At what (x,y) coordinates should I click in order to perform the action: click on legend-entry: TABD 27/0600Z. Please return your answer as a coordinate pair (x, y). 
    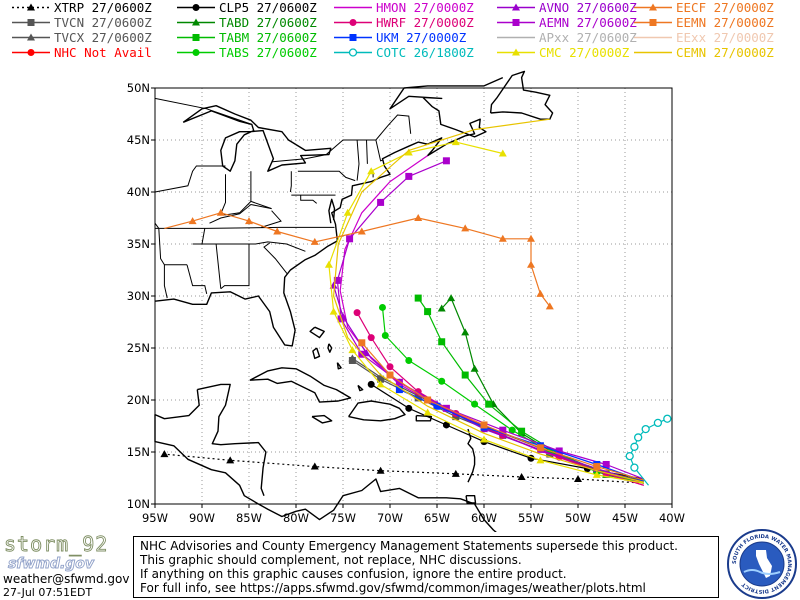
    Looking at the image, I should click on (241, 22).